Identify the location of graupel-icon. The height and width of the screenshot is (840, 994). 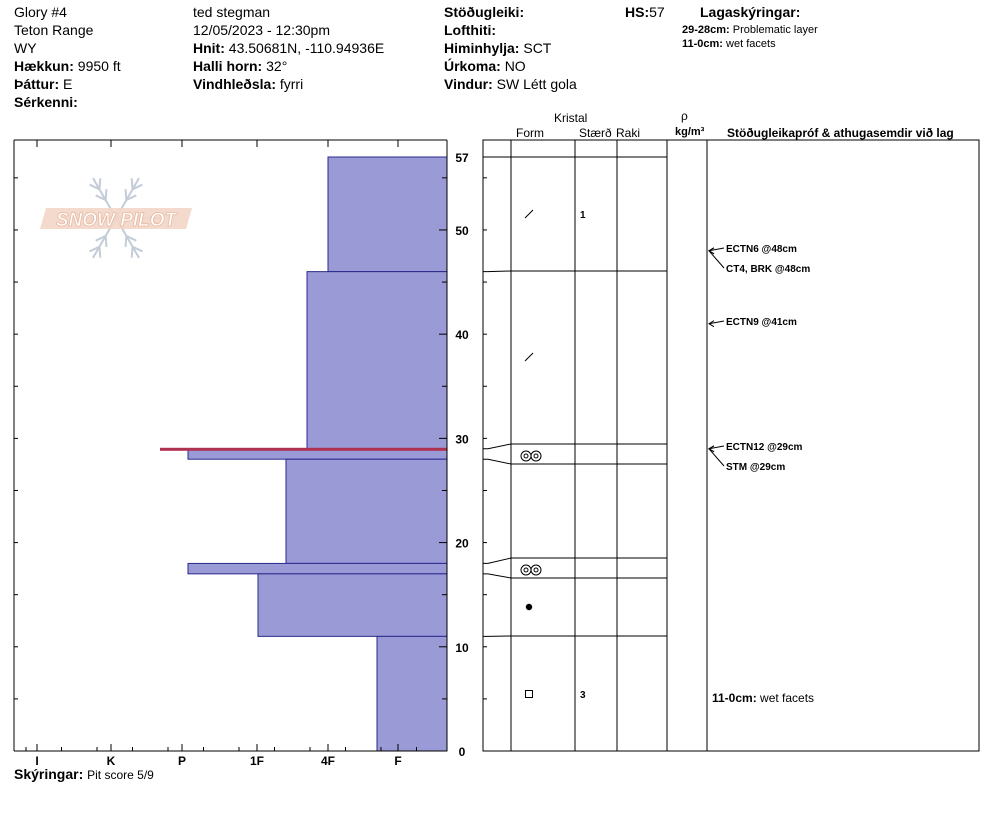
(529, 607).